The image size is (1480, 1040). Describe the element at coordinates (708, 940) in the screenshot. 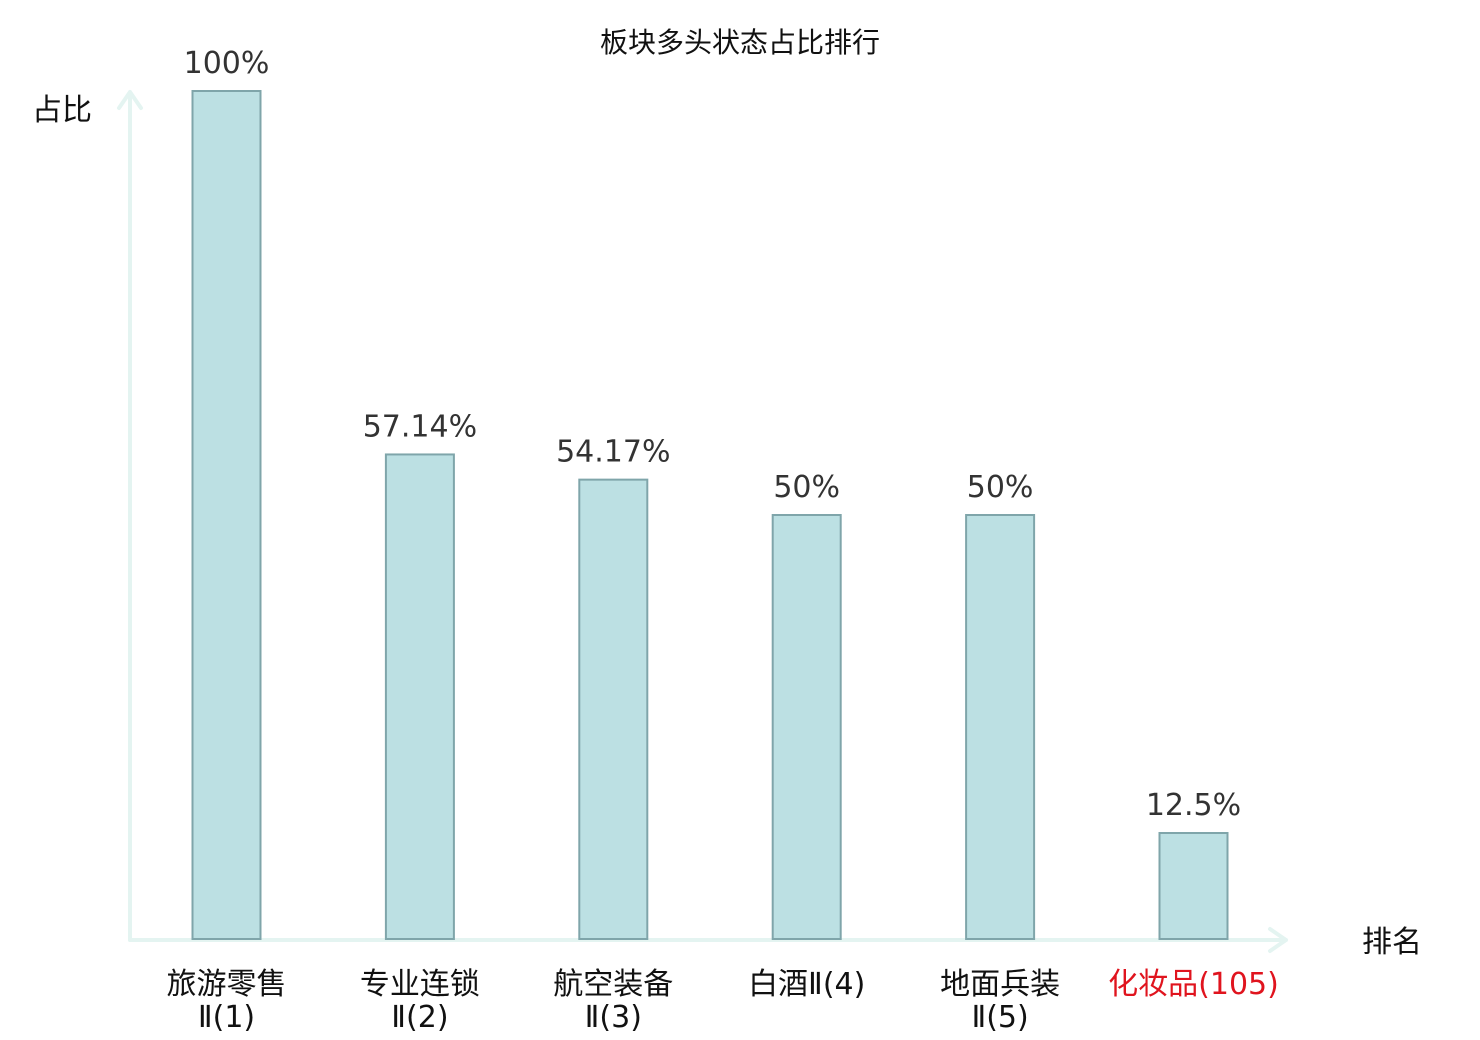

I see `x-axis-arrow` at that location.